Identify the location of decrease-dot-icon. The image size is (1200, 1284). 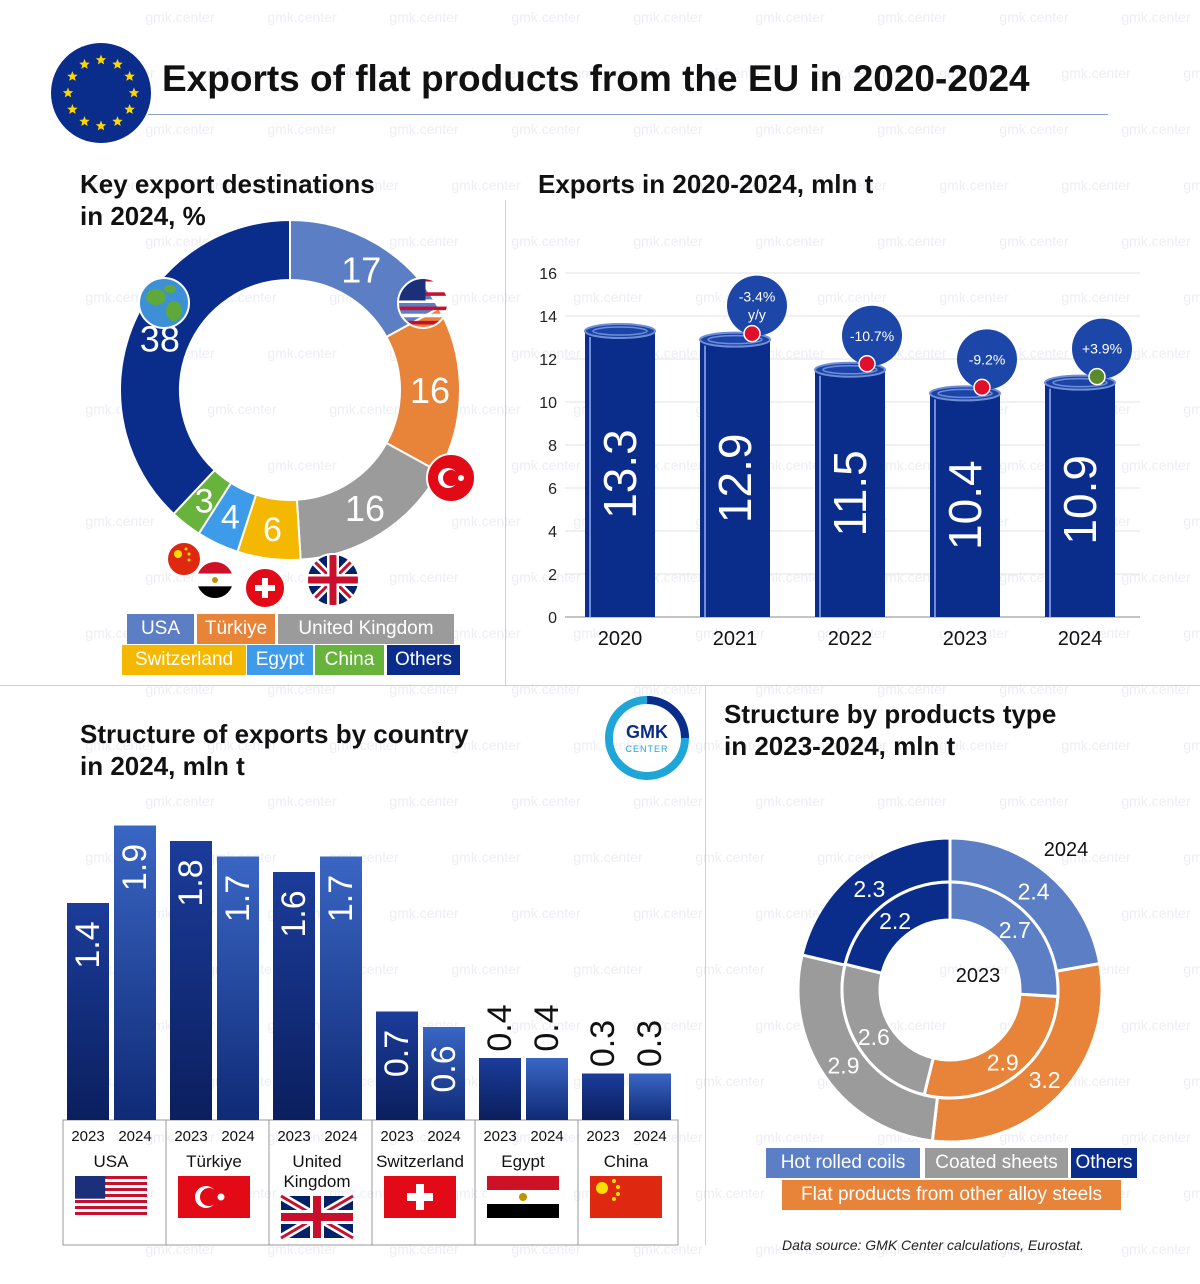
(867, 364).